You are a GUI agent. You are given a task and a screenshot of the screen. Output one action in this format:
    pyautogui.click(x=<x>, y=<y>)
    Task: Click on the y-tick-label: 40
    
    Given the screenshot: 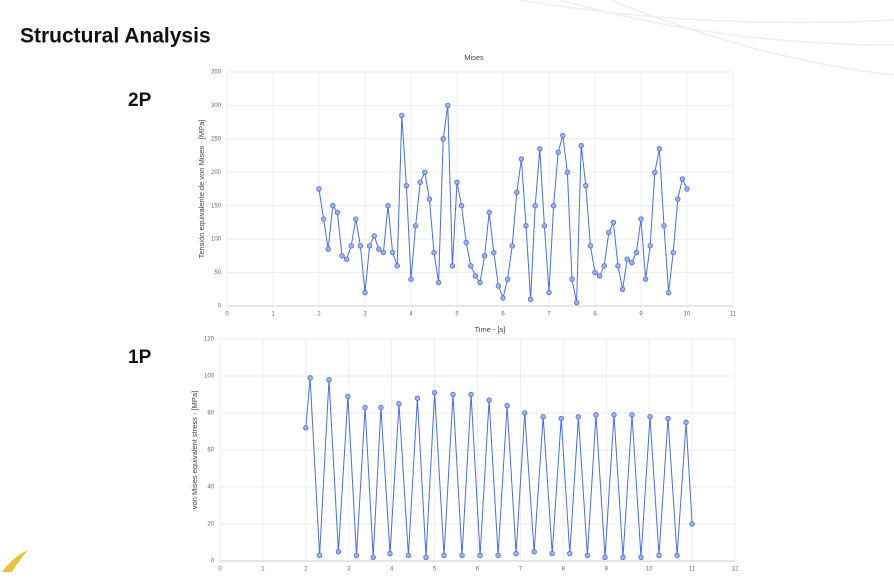 What is the action you would take?
    pyautogui.click(x=210, y=488)
    